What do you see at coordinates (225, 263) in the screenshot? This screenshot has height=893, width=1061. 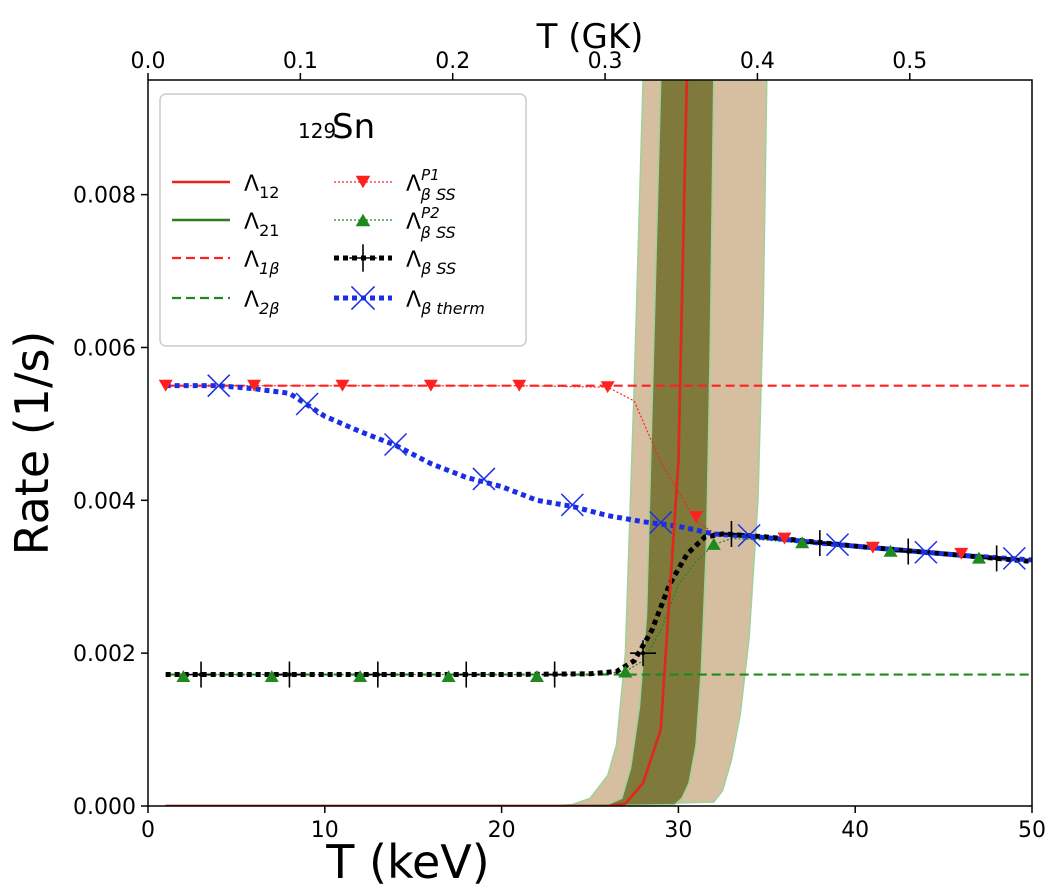 I see `legend-entry-l1b: Λ1β` at bounding box center [225, 263].